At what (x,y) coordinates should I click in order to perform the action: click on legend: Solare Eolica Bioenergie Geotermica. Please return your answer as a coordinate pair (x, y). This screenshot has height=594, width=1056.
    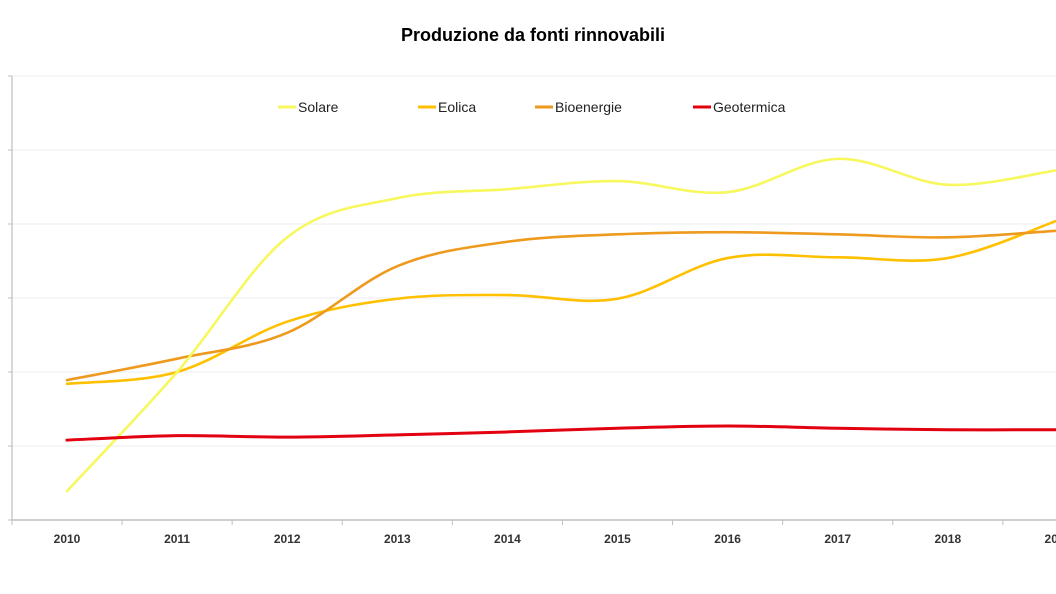
    Looking at the image, I should click on (532, 107).